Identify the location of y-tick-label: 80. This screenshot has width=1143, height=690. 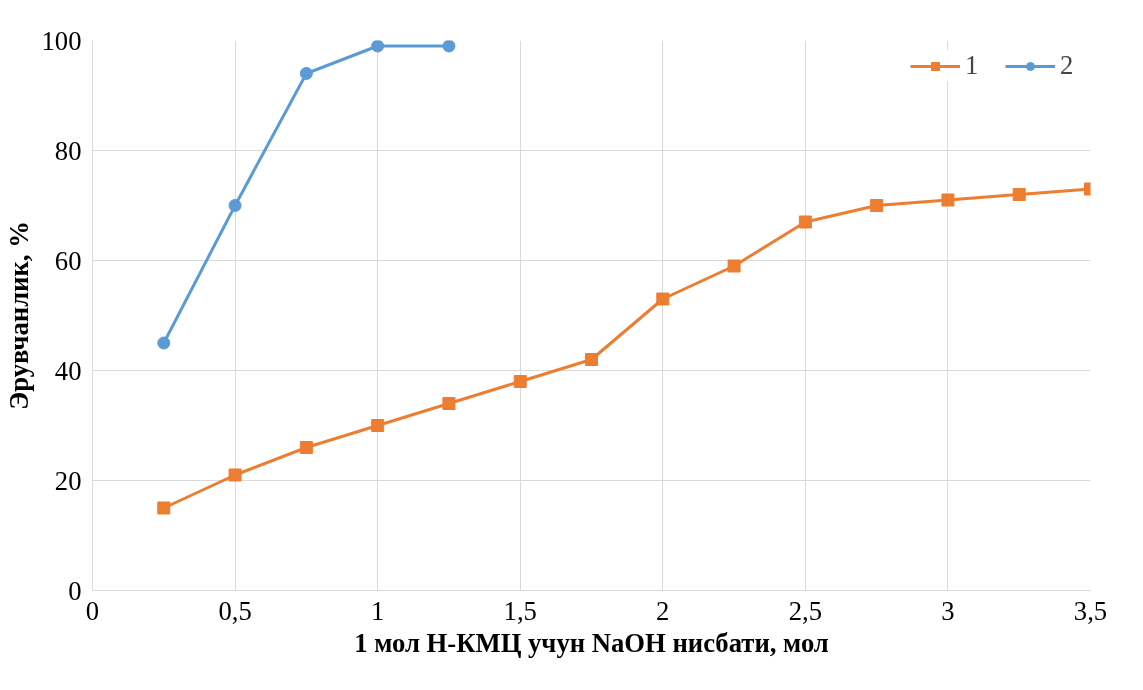
(68, 150).